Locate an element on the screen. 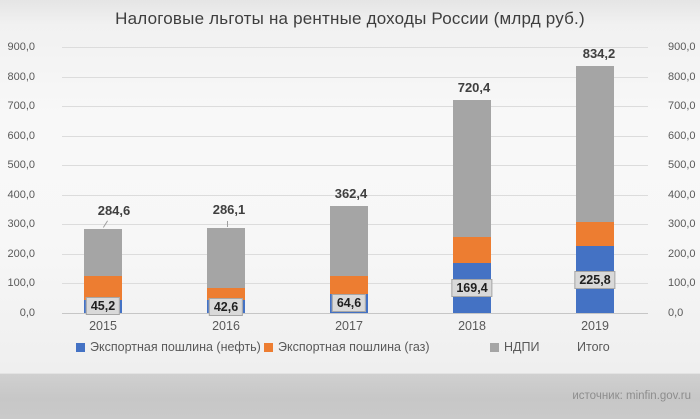 The image size is (700, 419). y-axis-tick-label-right: 300,0 is located at coordinates (682, 224).